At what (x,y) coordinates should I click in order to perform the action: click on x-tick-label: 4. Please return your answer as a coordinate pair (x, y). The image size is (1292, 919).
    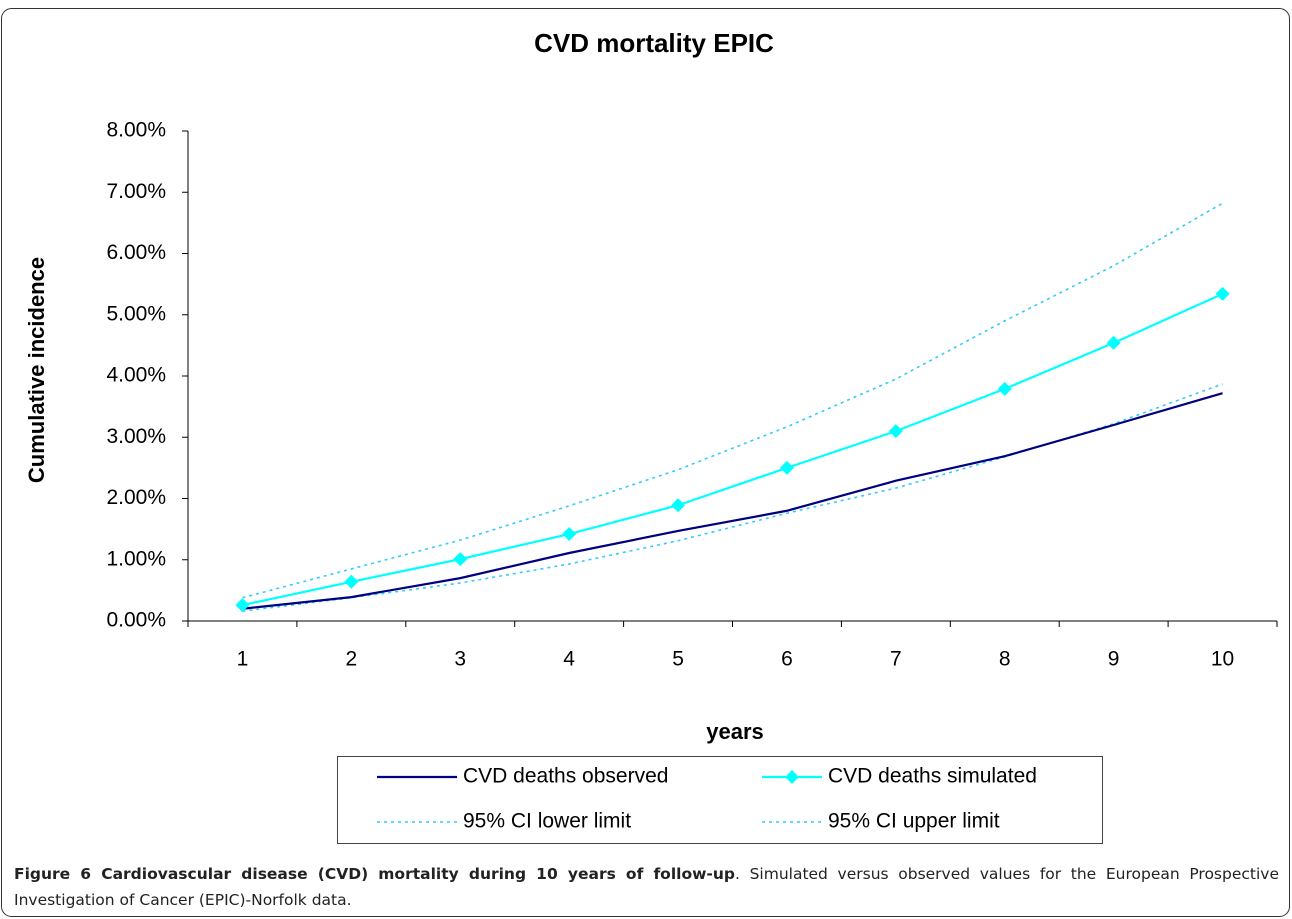
    Looking at the image, I should click on (569, 659).